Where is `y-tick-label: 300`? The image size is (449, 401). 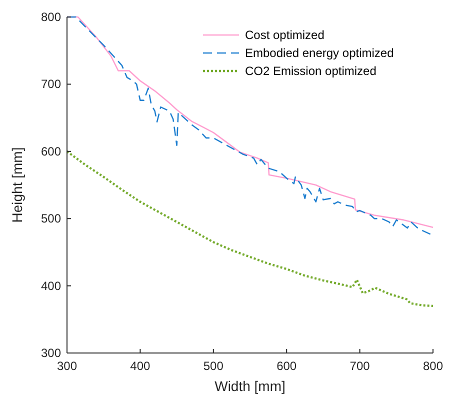 y-tick-label: 300 is located at coordinates (51, 353).